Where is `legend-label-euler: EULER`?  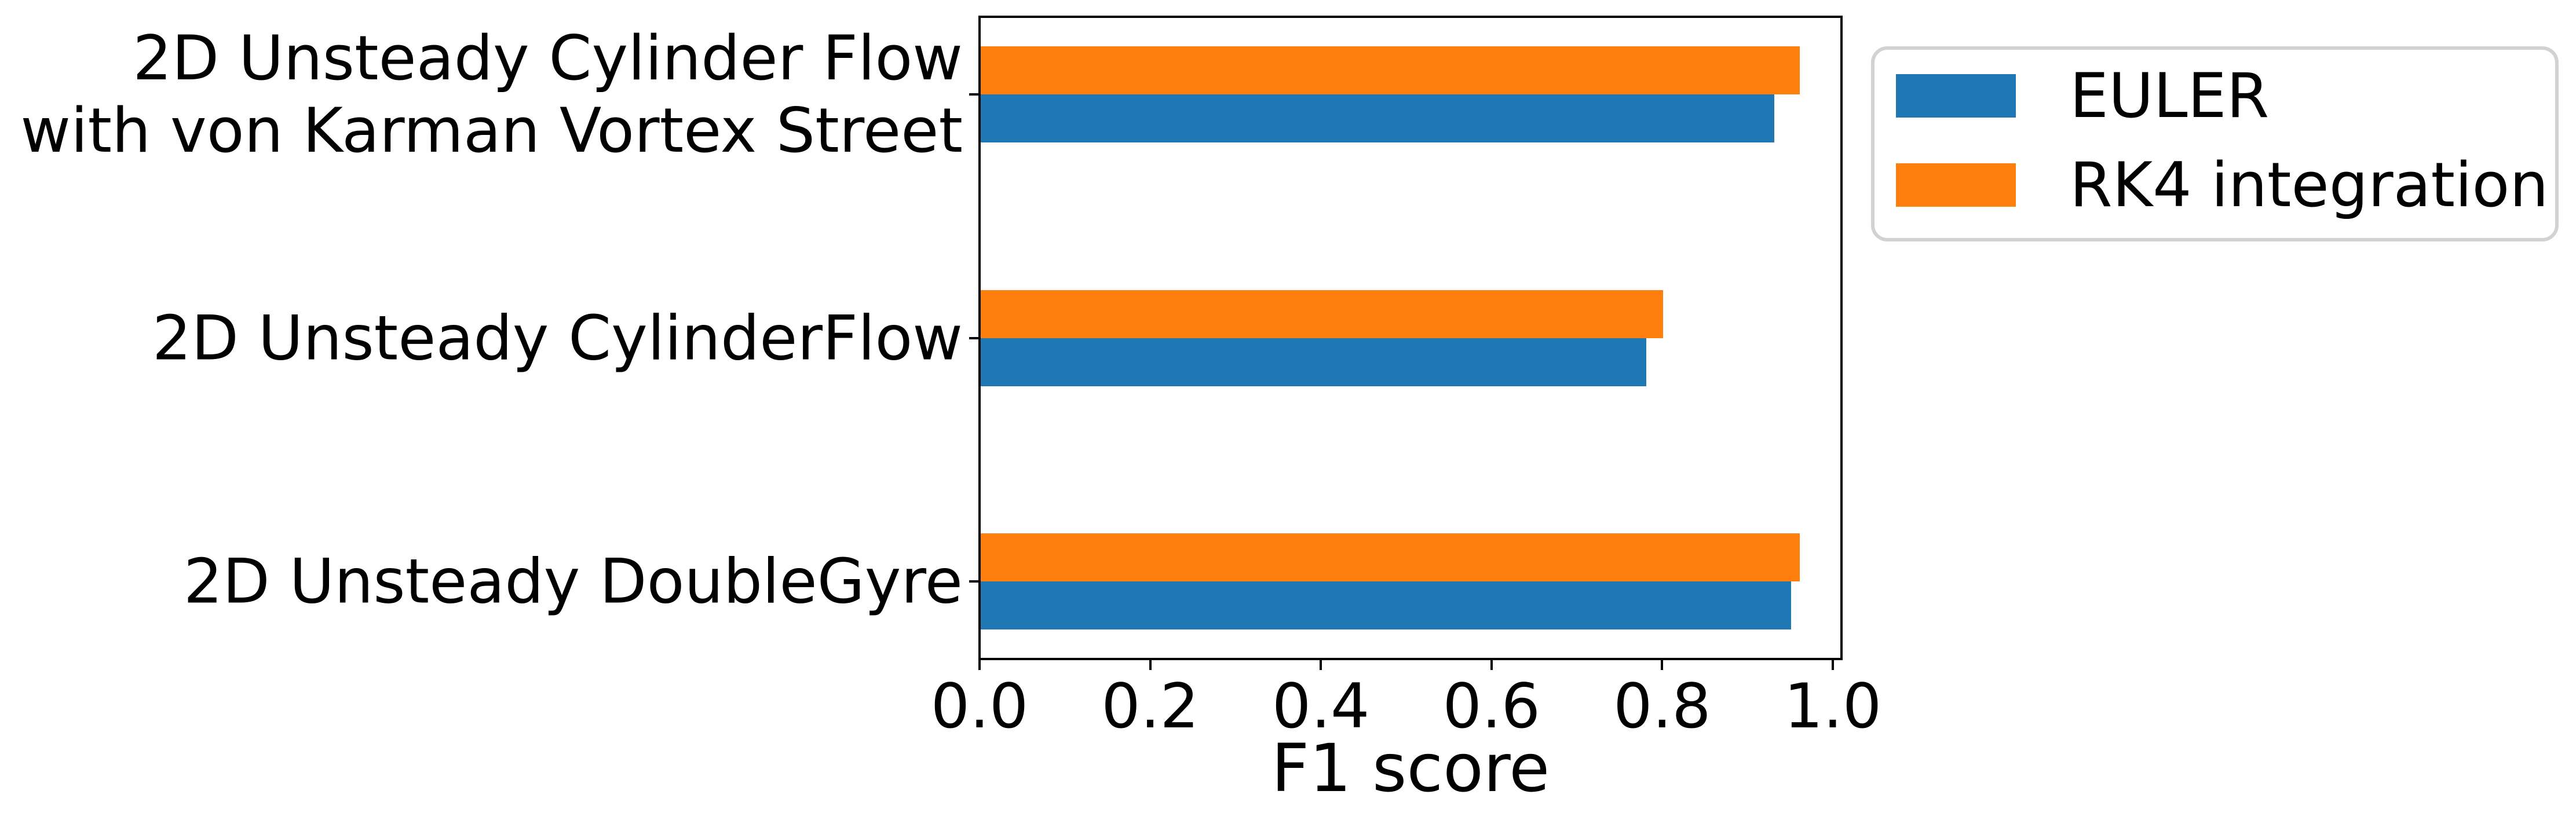 legend-label-euler: EULER is located at coordinates (2170, 95).